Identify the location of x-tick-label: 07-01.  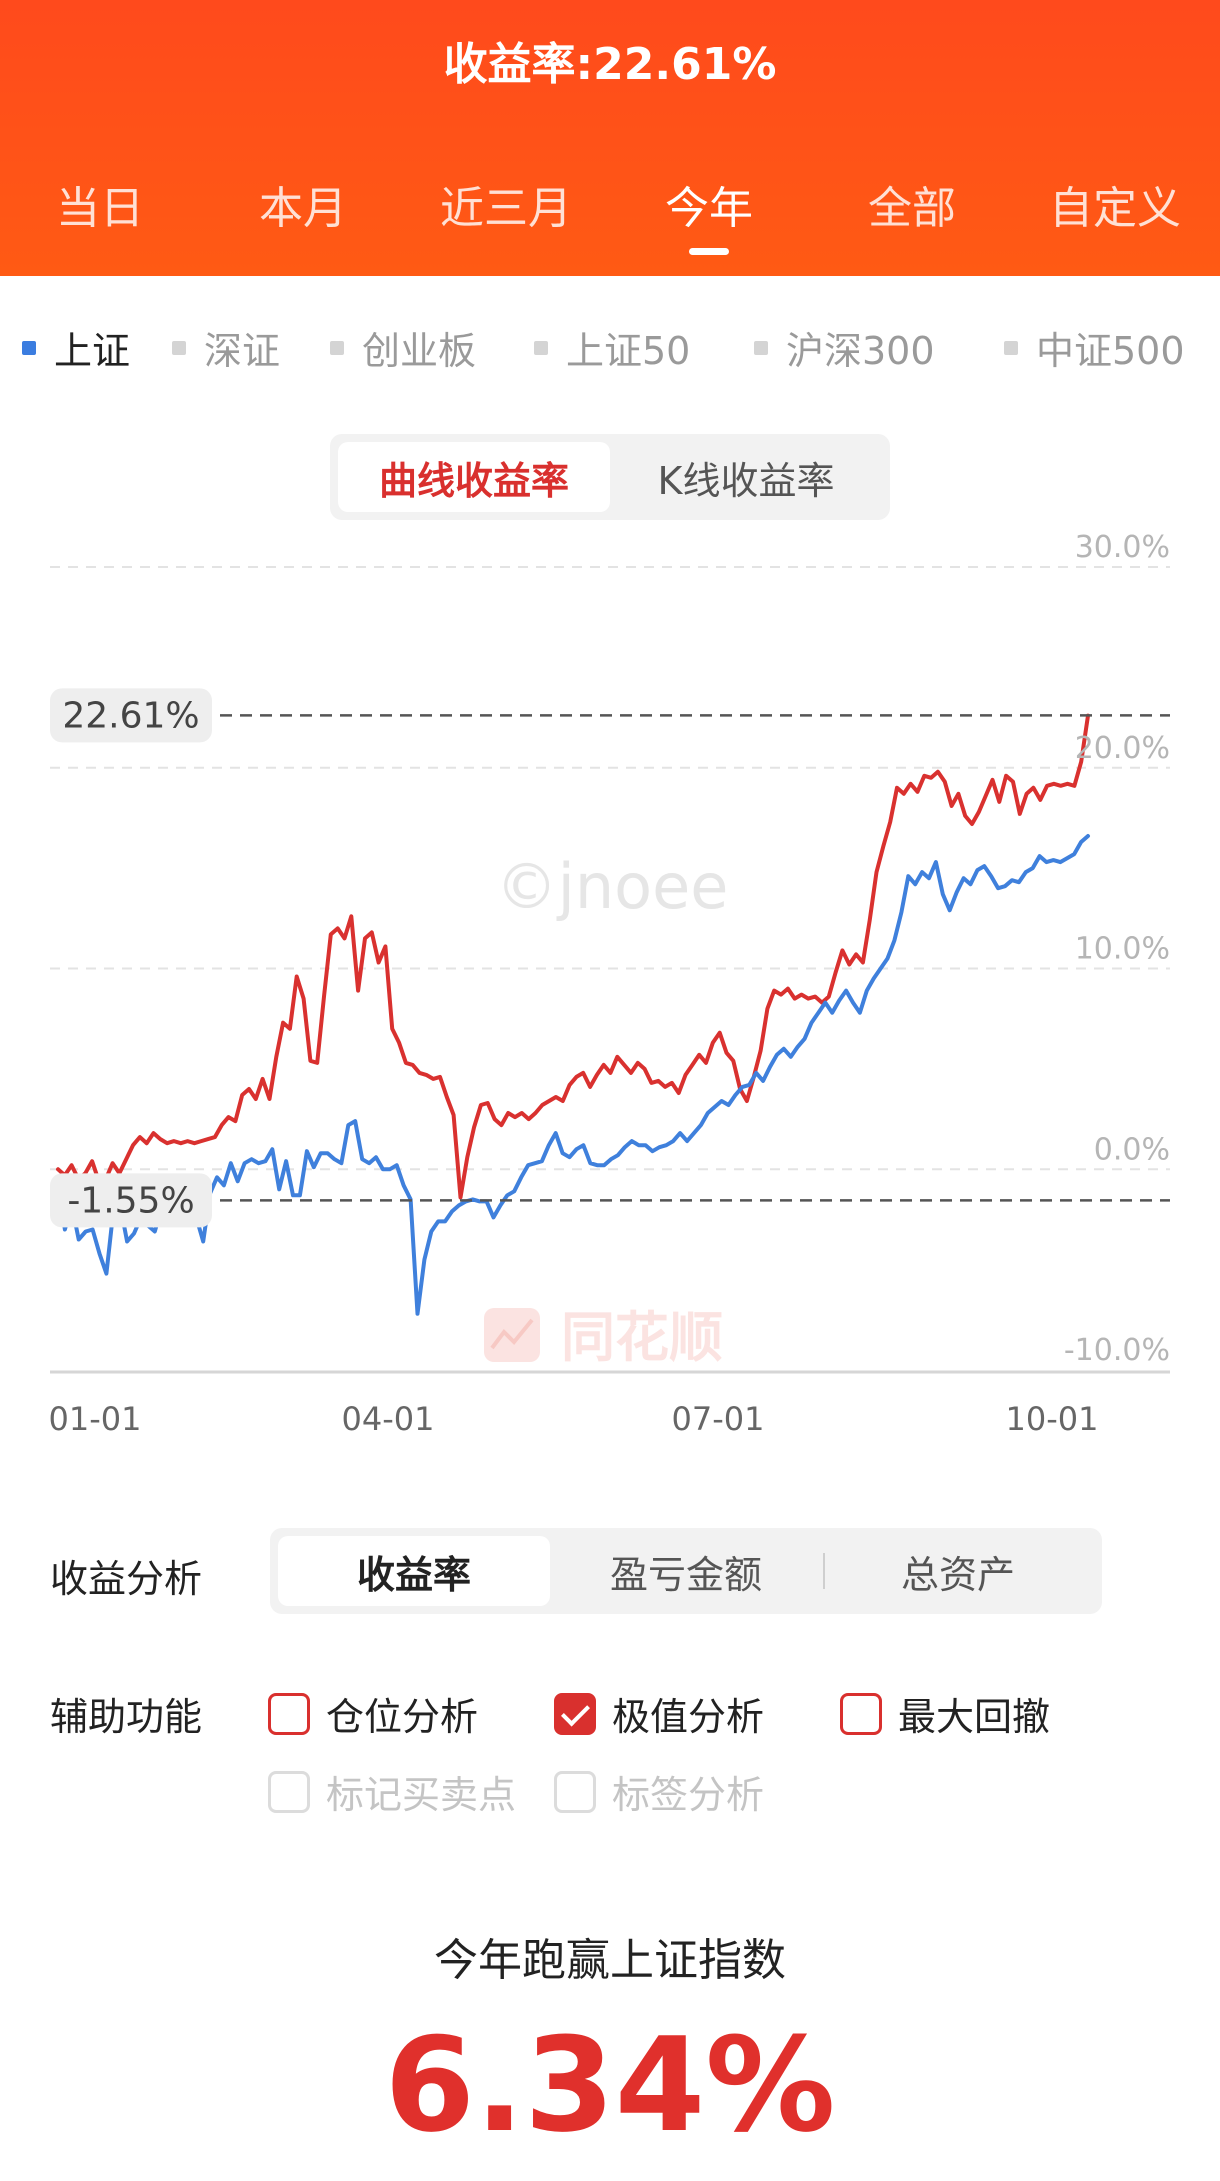
(718, 1419).